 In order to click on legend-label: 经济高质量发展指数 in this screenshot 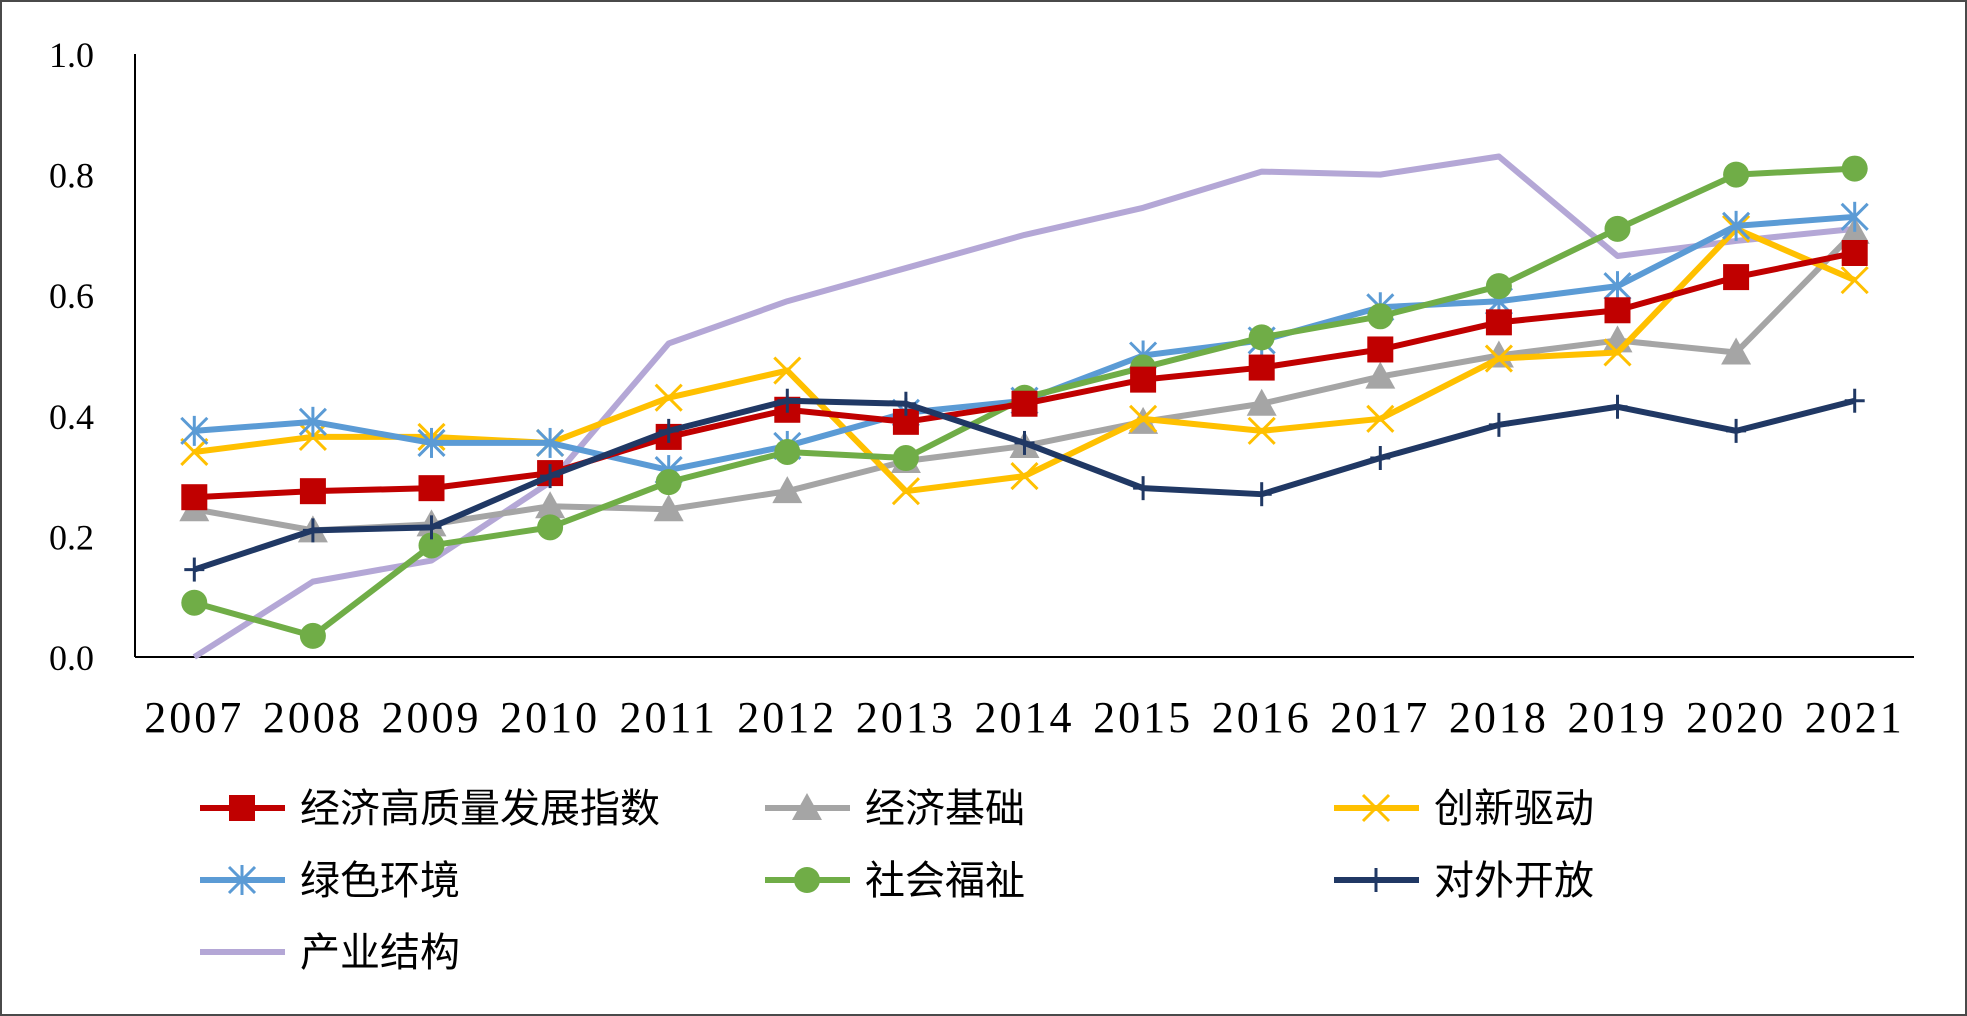, I will do `click(480, 809)`.